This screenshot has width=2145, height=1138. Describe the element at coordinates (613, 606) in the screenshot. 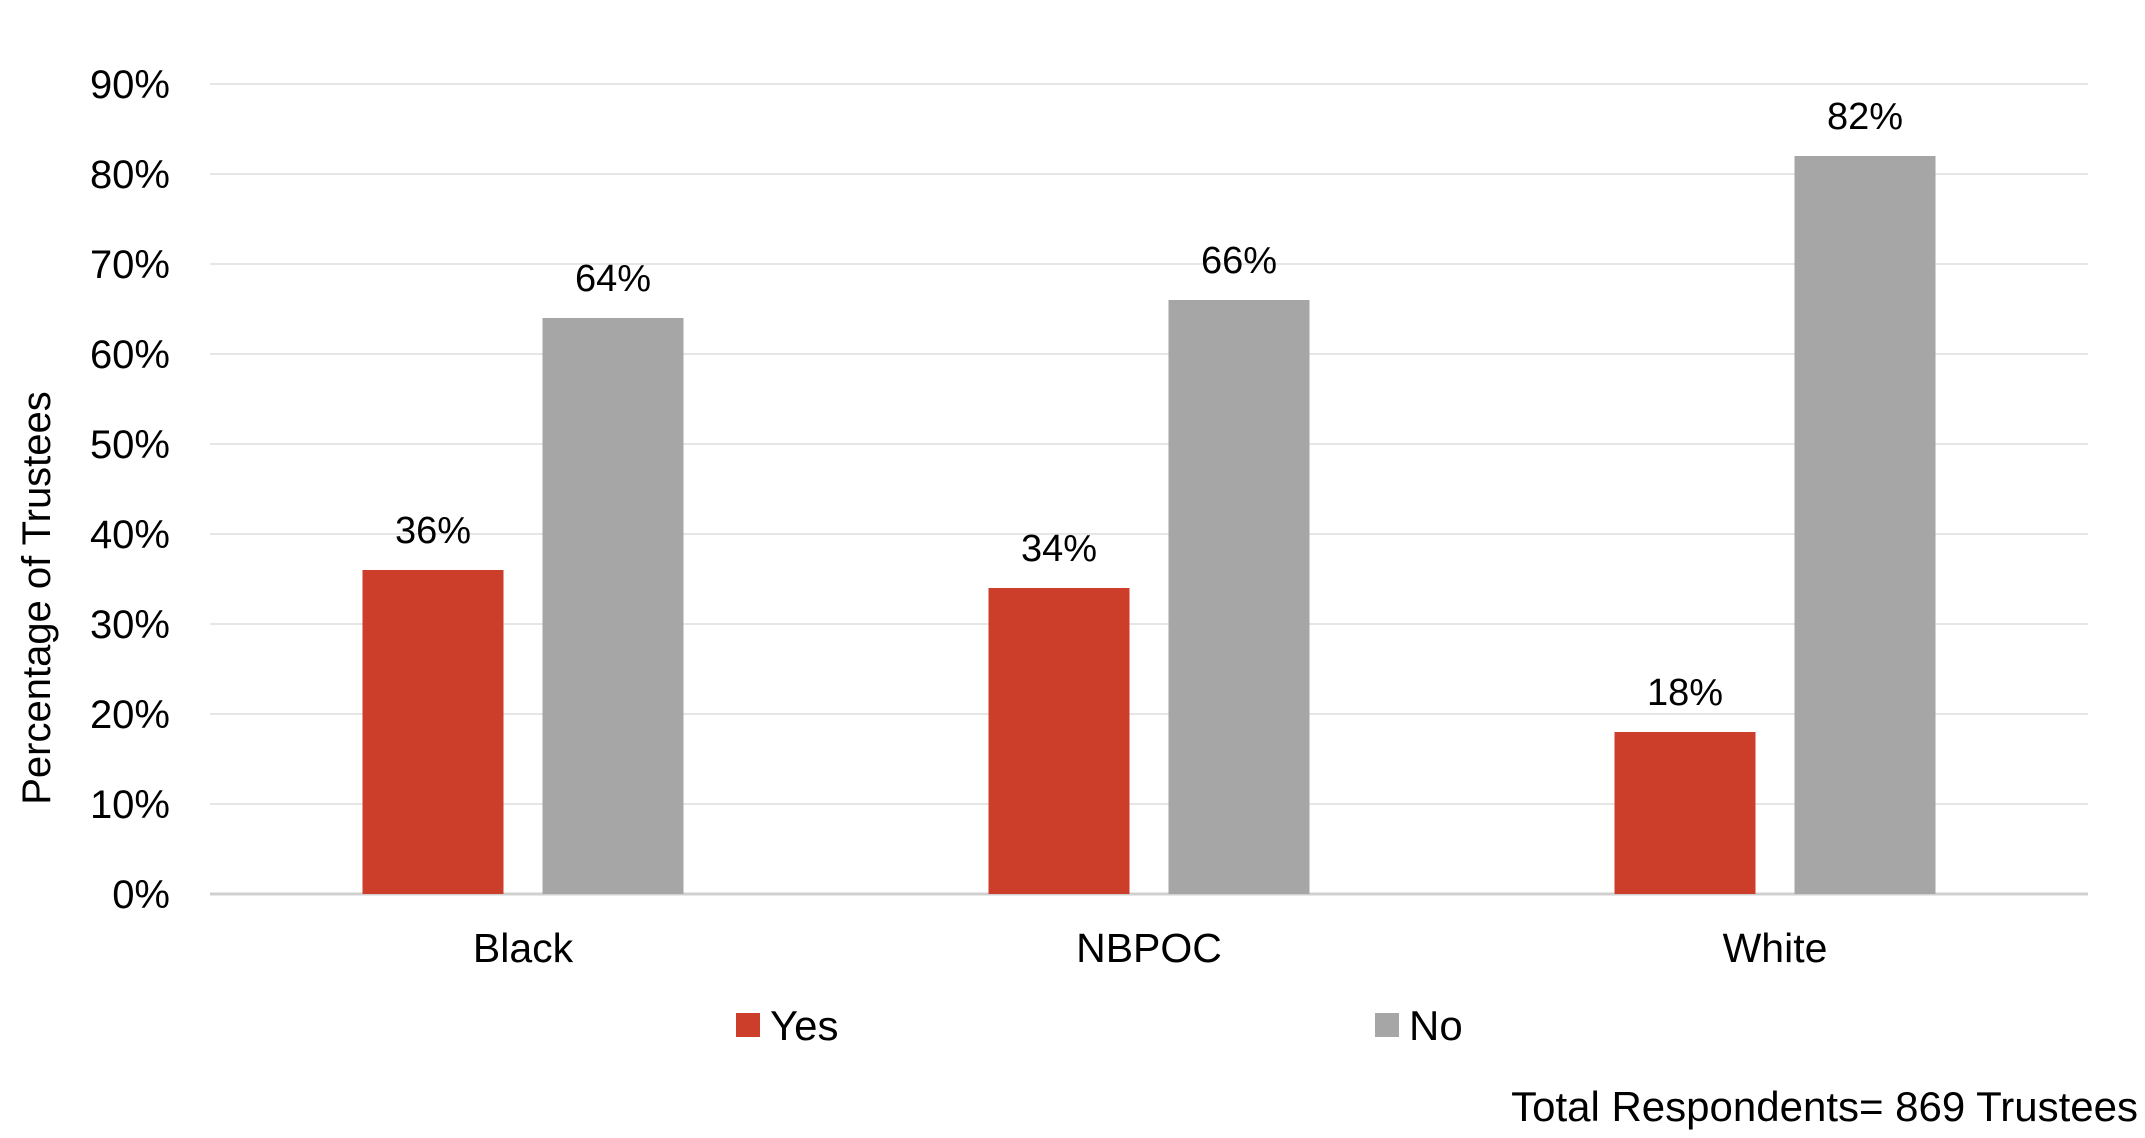

I see `bar-black-no` at that location.